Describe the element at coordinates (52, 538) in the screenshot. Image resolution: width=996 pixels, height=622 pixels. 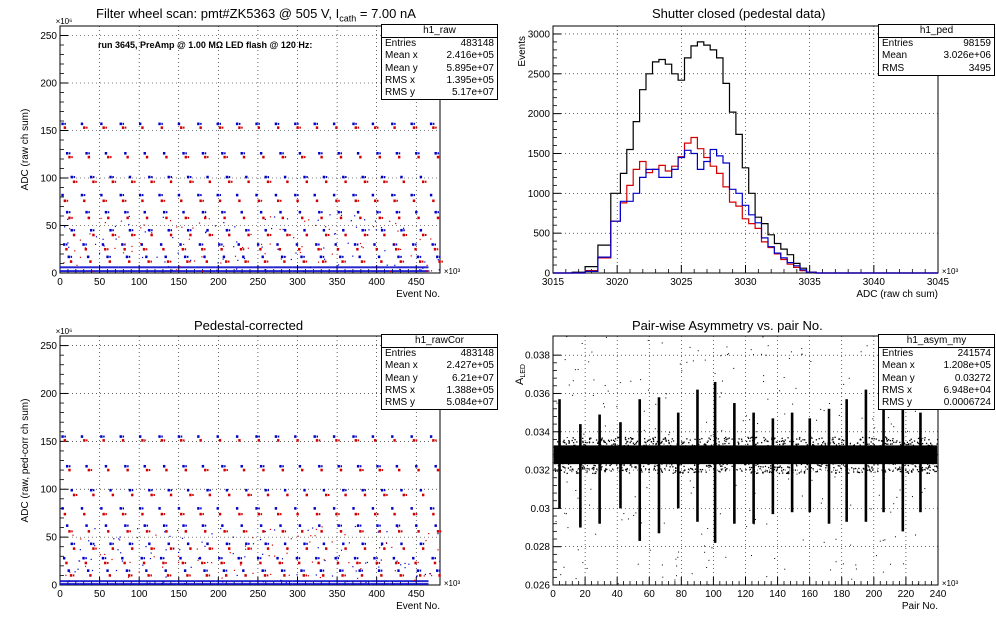
I see `y-tick-label: 50` at that location.